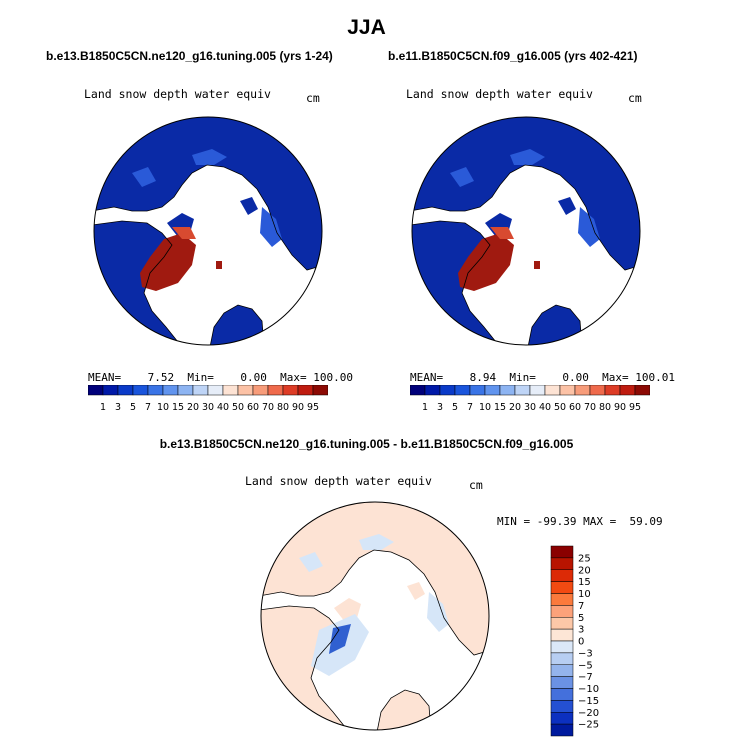 This screenshot has width=733, height=747. I want to click on panel3-min-label: MIN =, so click(514, 521).